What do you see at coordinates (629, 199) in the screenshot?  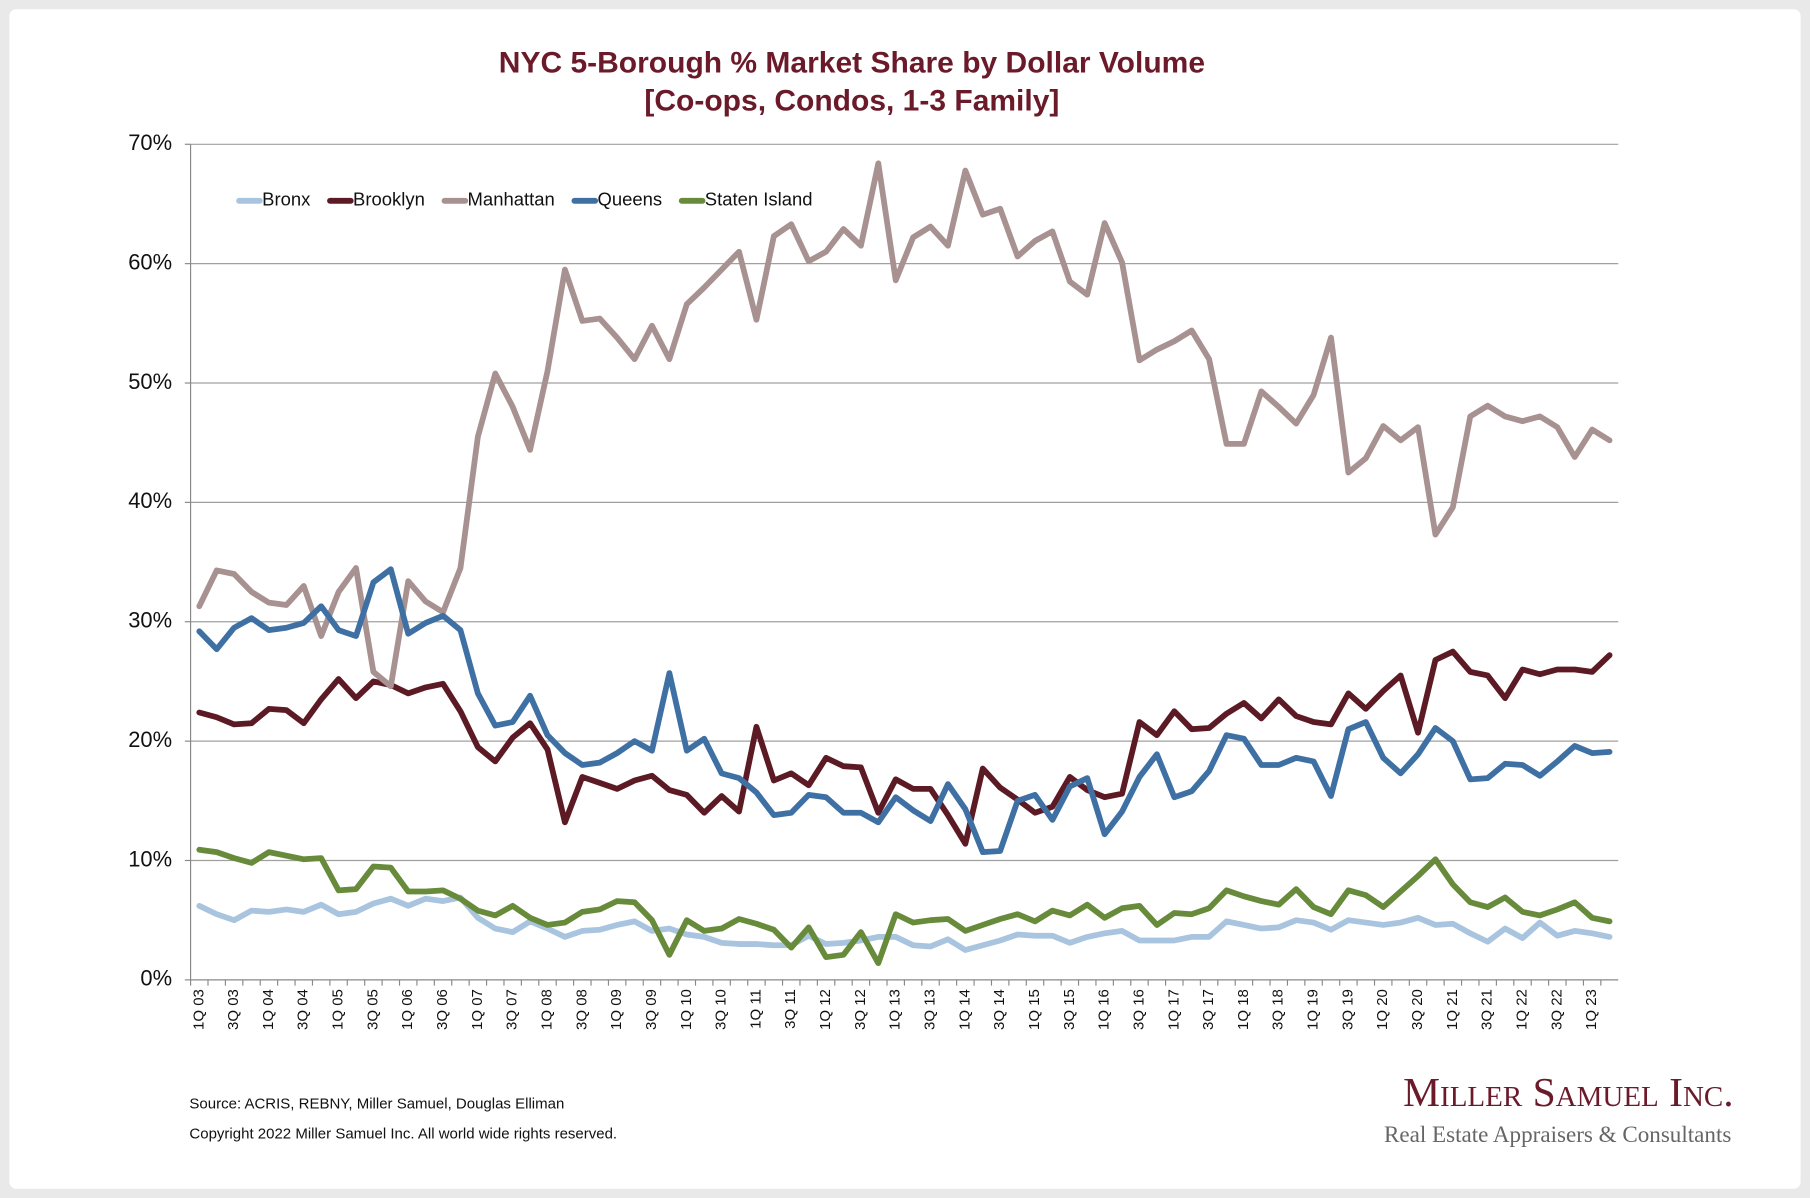 I see `legend-label: Queens` at bounding box center [629, 199].